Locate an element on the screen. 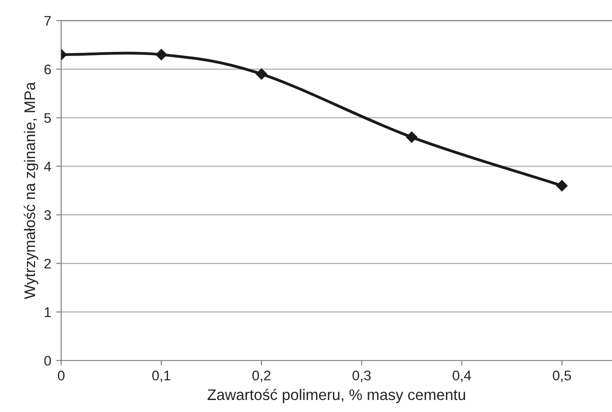 The width and height of the screenshot is (612, 412). y-tick-label: 2 is located at coordinates (47, 263).